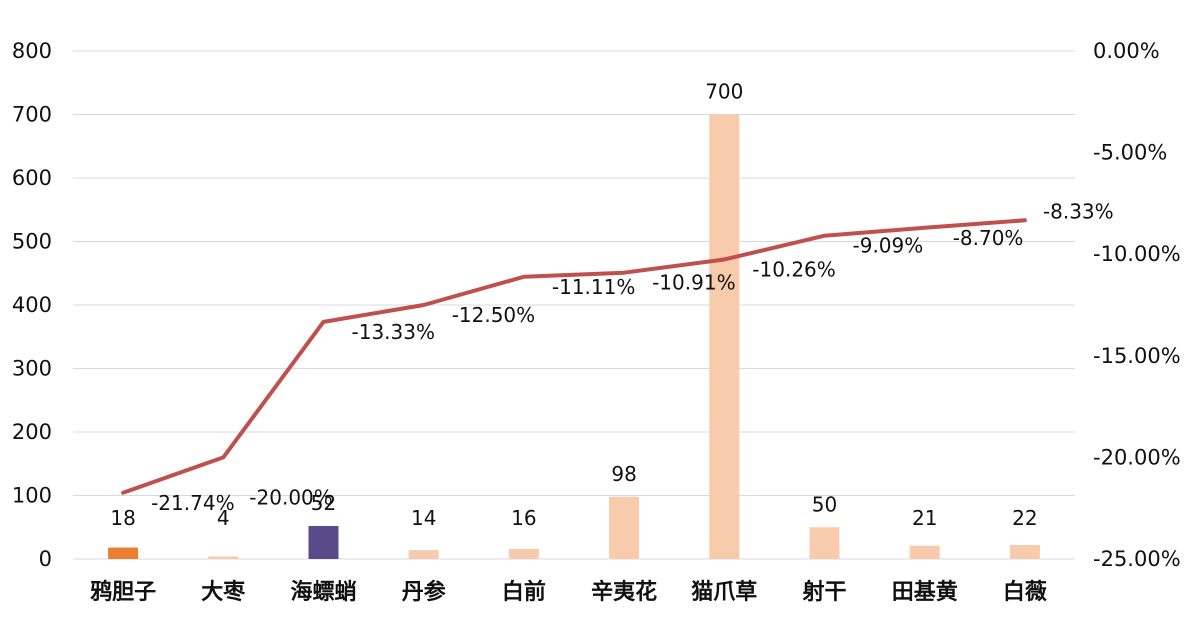 The height and width of the screenshot is (640, 1202). What do you see at coordinates (223, 518) in the screenshot?
I see `bar-data-label: 4` at bounding box center [223, 518].